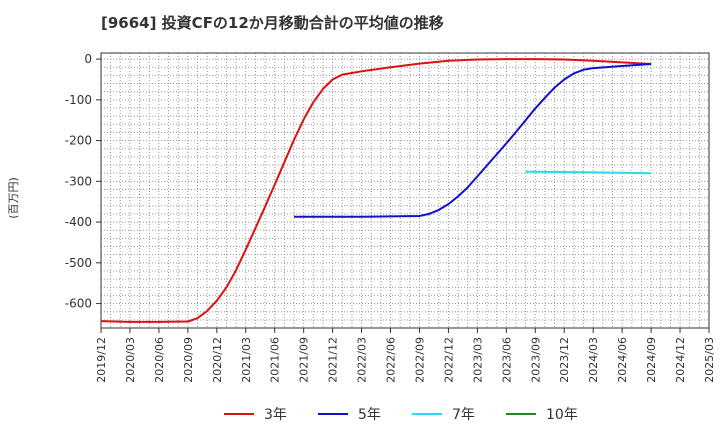  I want to click on x-tick-label: 2020/12, so click(217, 360).